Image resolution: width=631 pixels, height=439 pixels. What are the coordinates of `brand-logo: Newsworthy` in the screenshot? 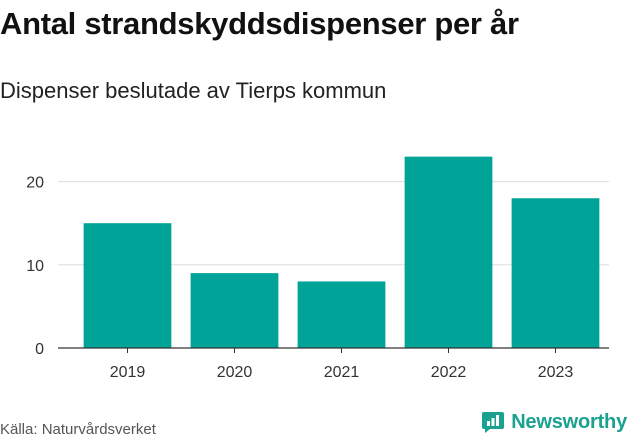 It's located at (554, 422).